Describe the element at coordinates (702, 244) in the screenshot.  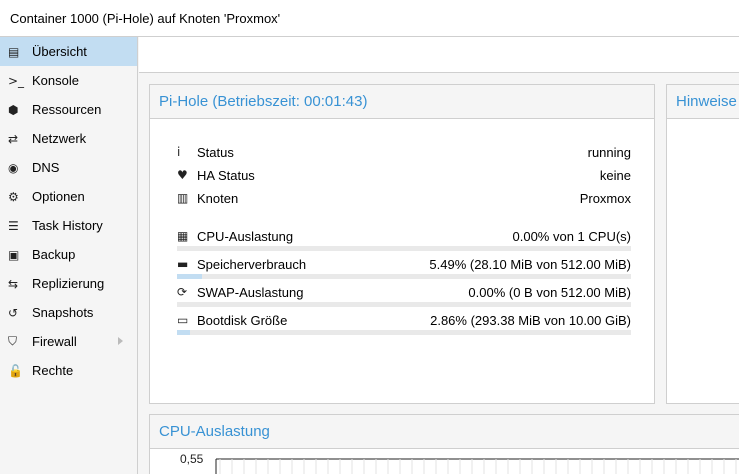
I see `notes-panel: Hinweise` at that location.